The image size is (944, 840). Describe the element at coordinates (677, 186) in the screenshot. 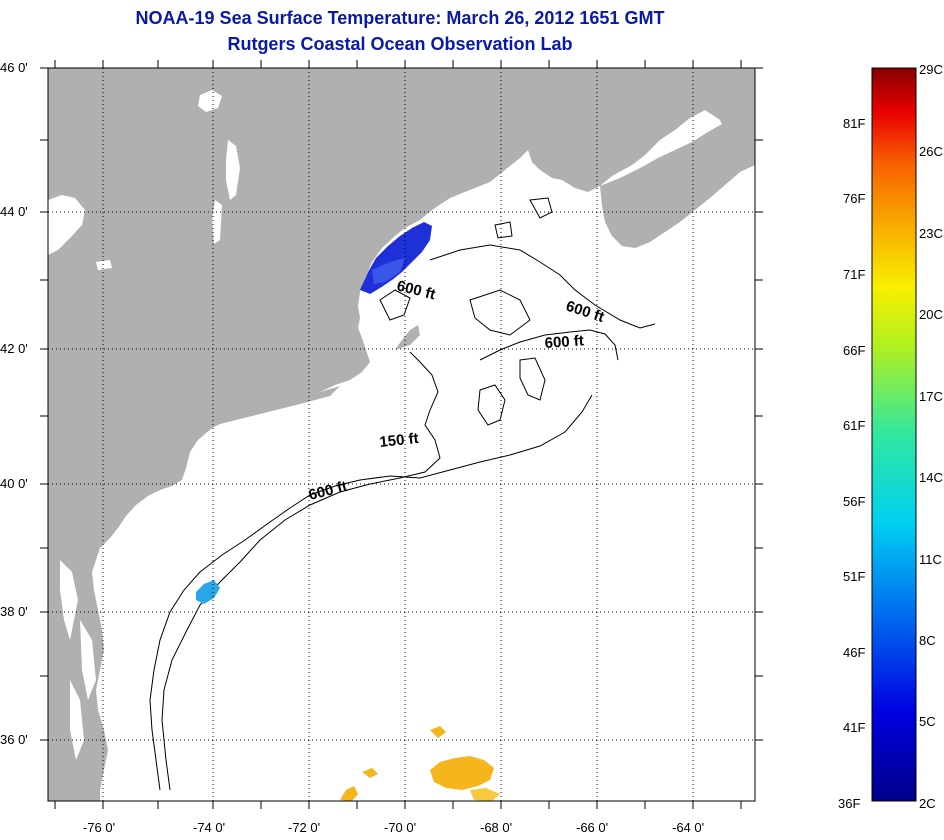

I see `nova-scotia` at that location.